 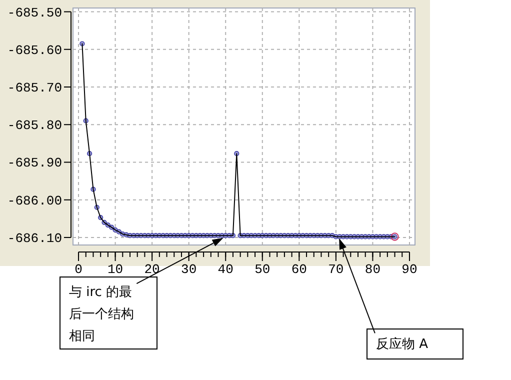 What do you see at coordinates (34, 50) in the screenshot?
I see `y-tick-label: -685.60` at bounding box center [34, 50].